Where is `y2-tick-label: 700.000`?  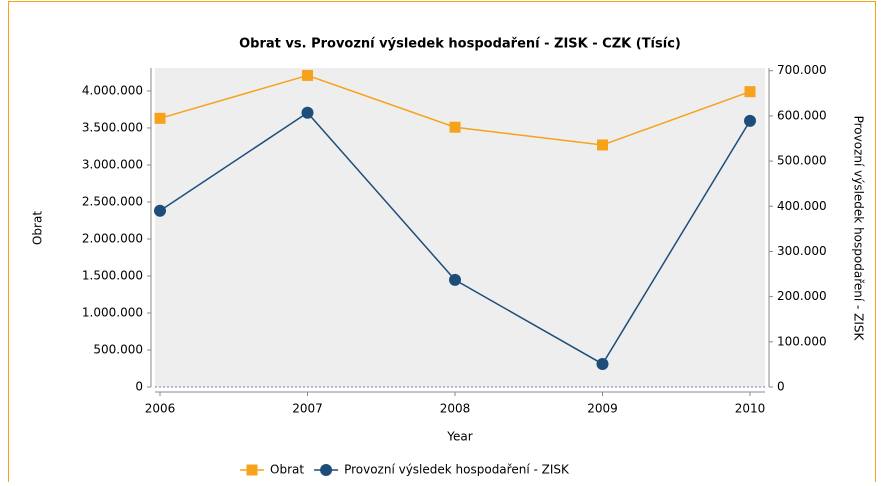 y2-tick-label: 700.000 is located at coordinates (802, 70).